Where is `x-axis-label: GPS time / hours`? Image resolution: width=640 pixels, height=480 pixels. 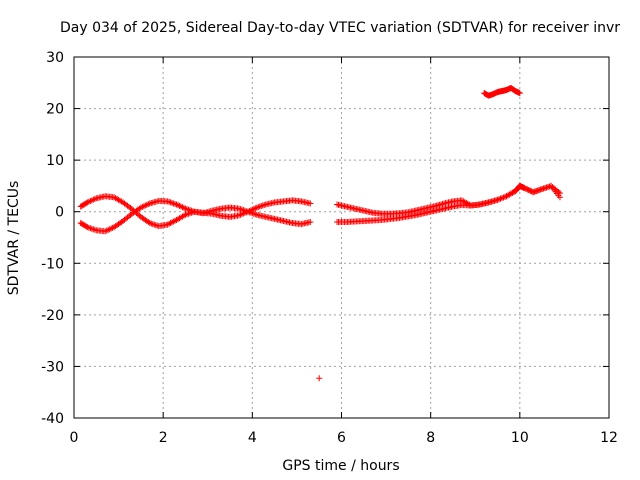
x-axis-label: GPS time / hours is located at coordinates (340, 466).